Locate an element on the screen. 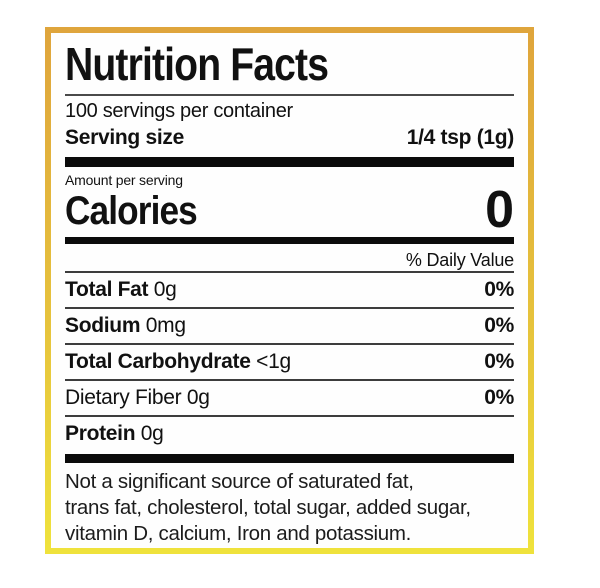 Image resolution: width=600 pixels, height=588 pixels. nutrient-row-total-fat: Total Fat 0g 0% is located at coordinates (289, 290).